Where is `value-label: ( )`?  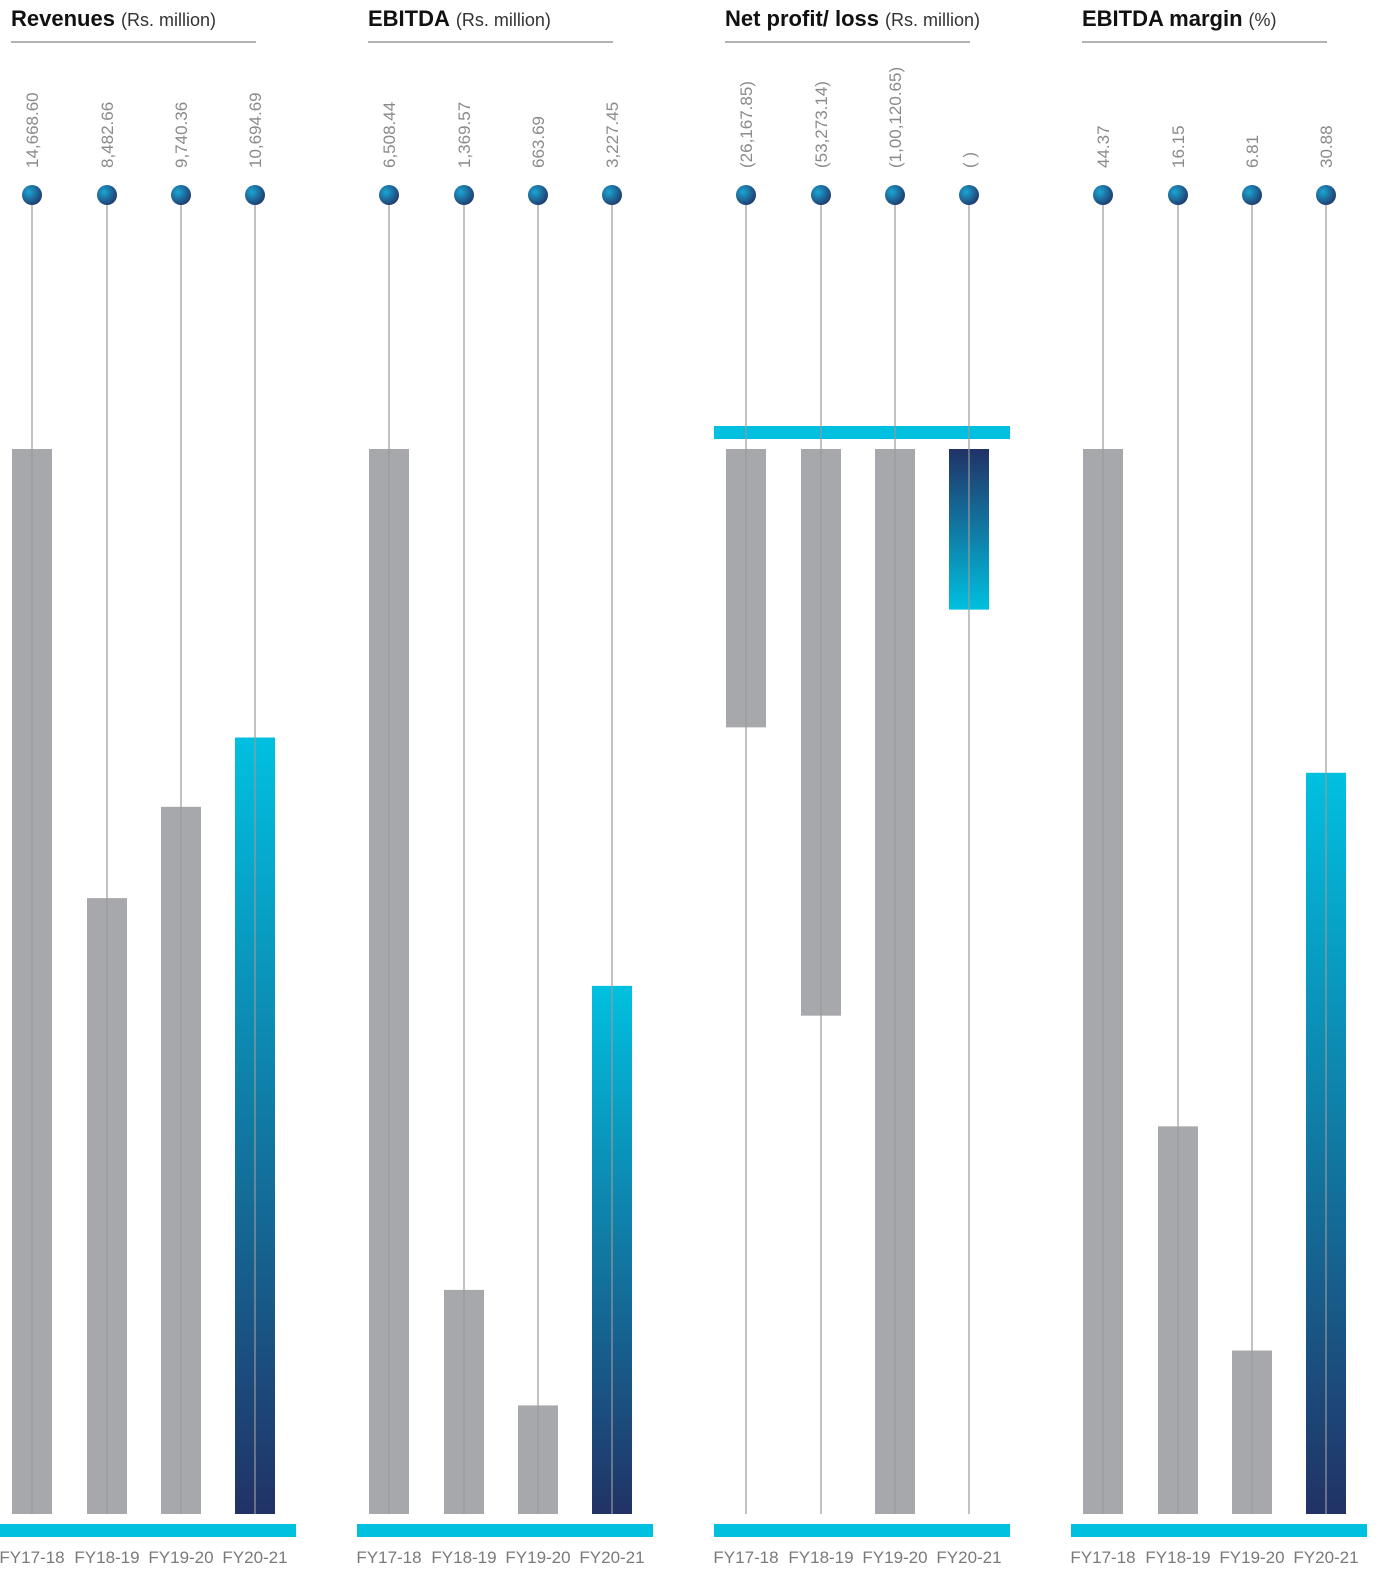
value-label: ( ) is located at coordinates (969, 160).